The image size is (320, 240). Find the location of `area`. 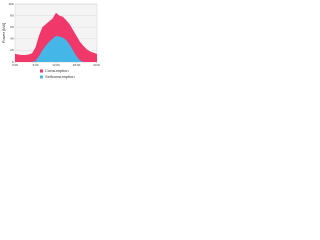

area is located at coordinates (56, 48).